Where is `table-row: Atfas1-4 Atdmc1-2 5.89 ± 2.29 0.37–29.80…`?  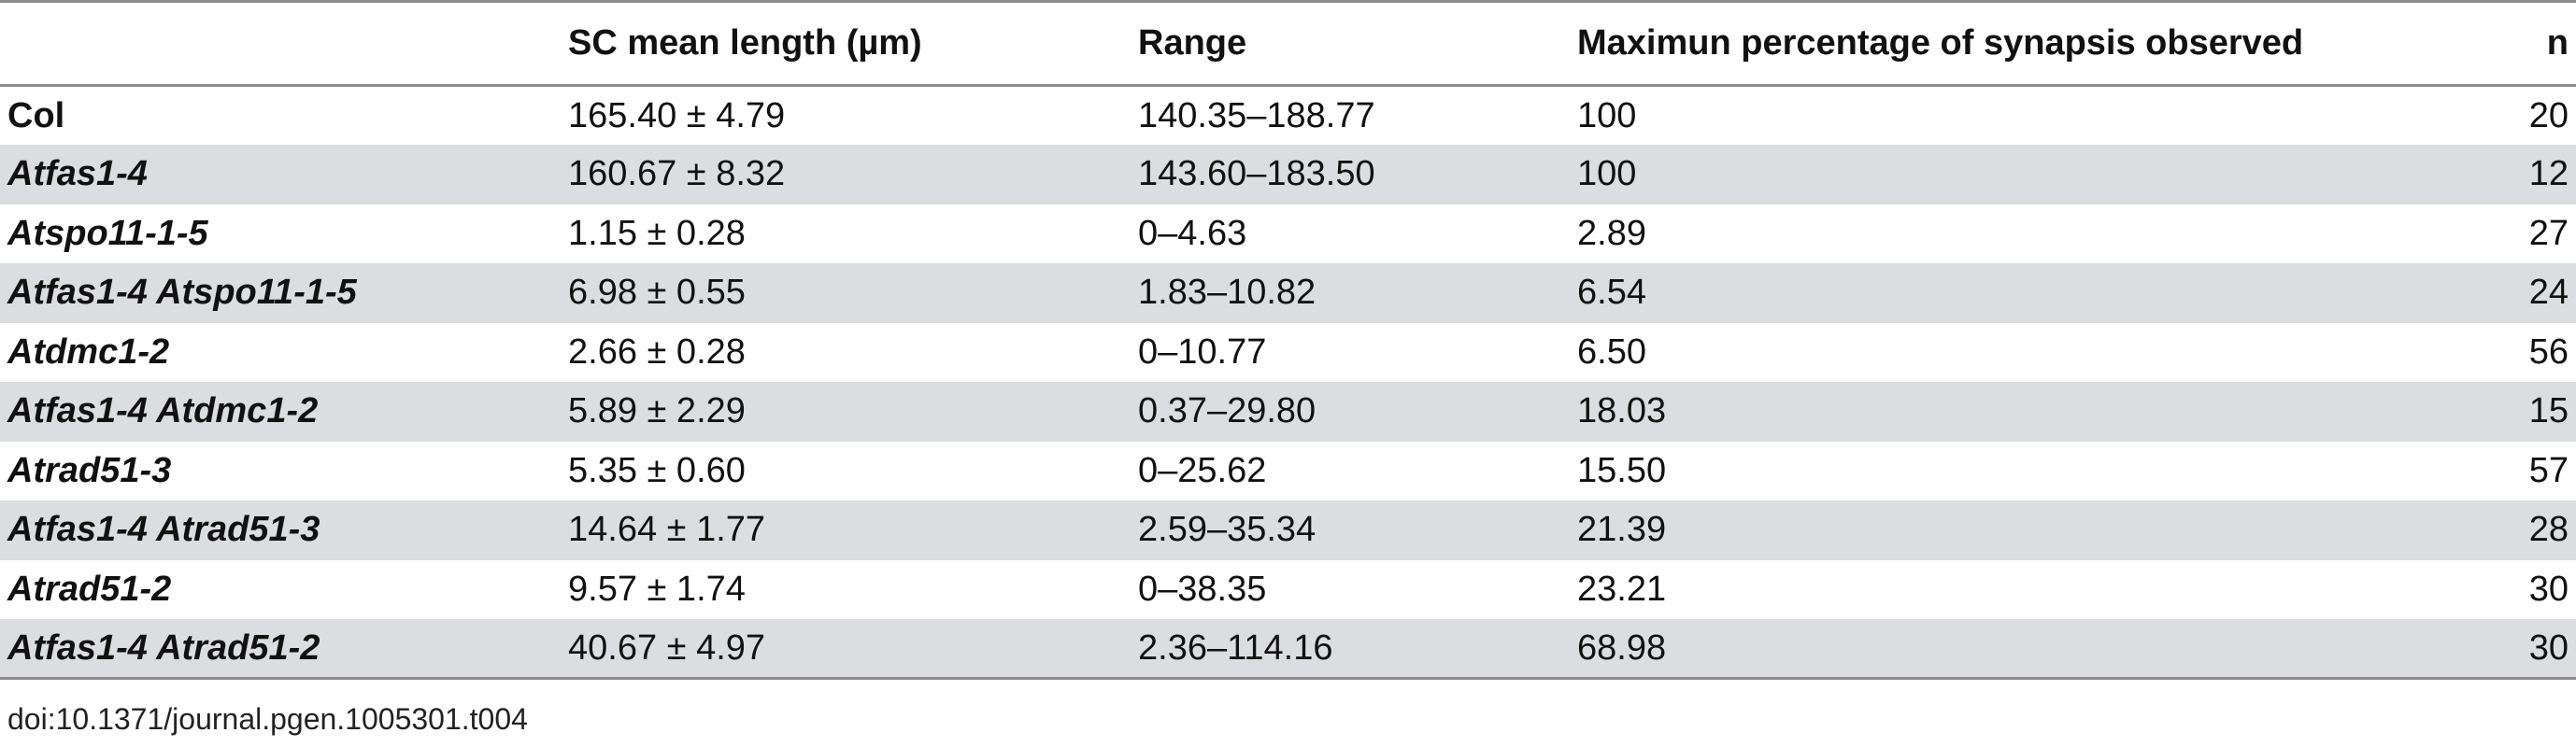 table-row: Atfas1-4 Atdmc1-2 5.89 ± 2.29 0.37–29.80… is located at coordinates (1288, 412).